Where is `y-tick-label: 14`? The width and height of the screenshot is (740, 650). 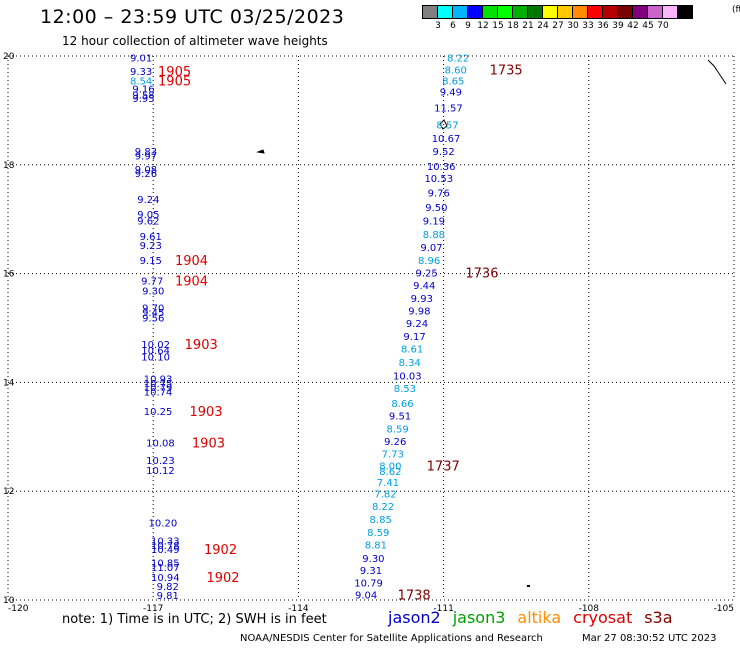 y-tick-label: 14 is located at coordinates (9, 383).